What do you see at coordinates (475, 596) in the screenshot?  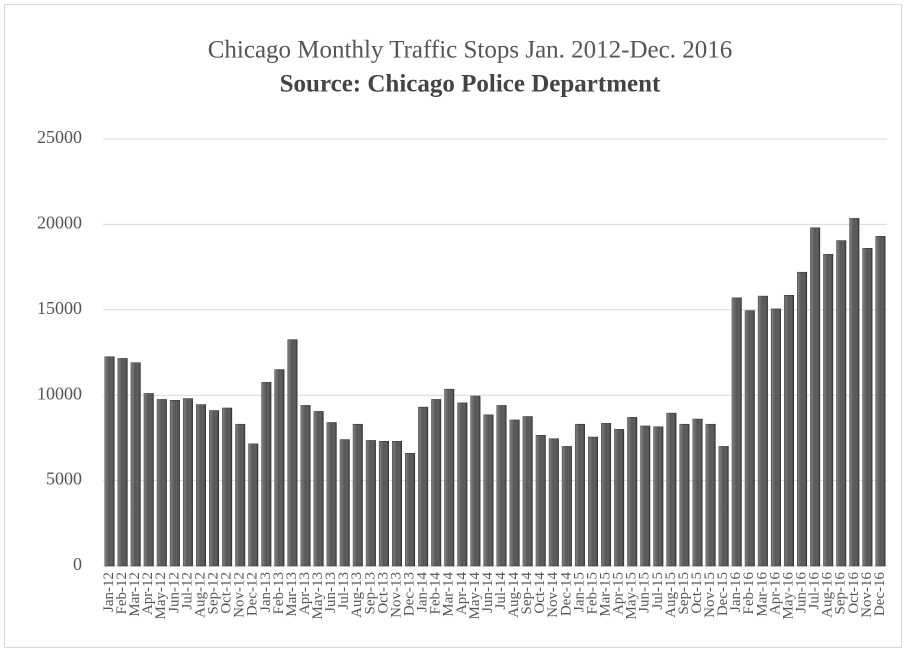 I see `x-tick-label: May-14` at bounding box center [475, 596].